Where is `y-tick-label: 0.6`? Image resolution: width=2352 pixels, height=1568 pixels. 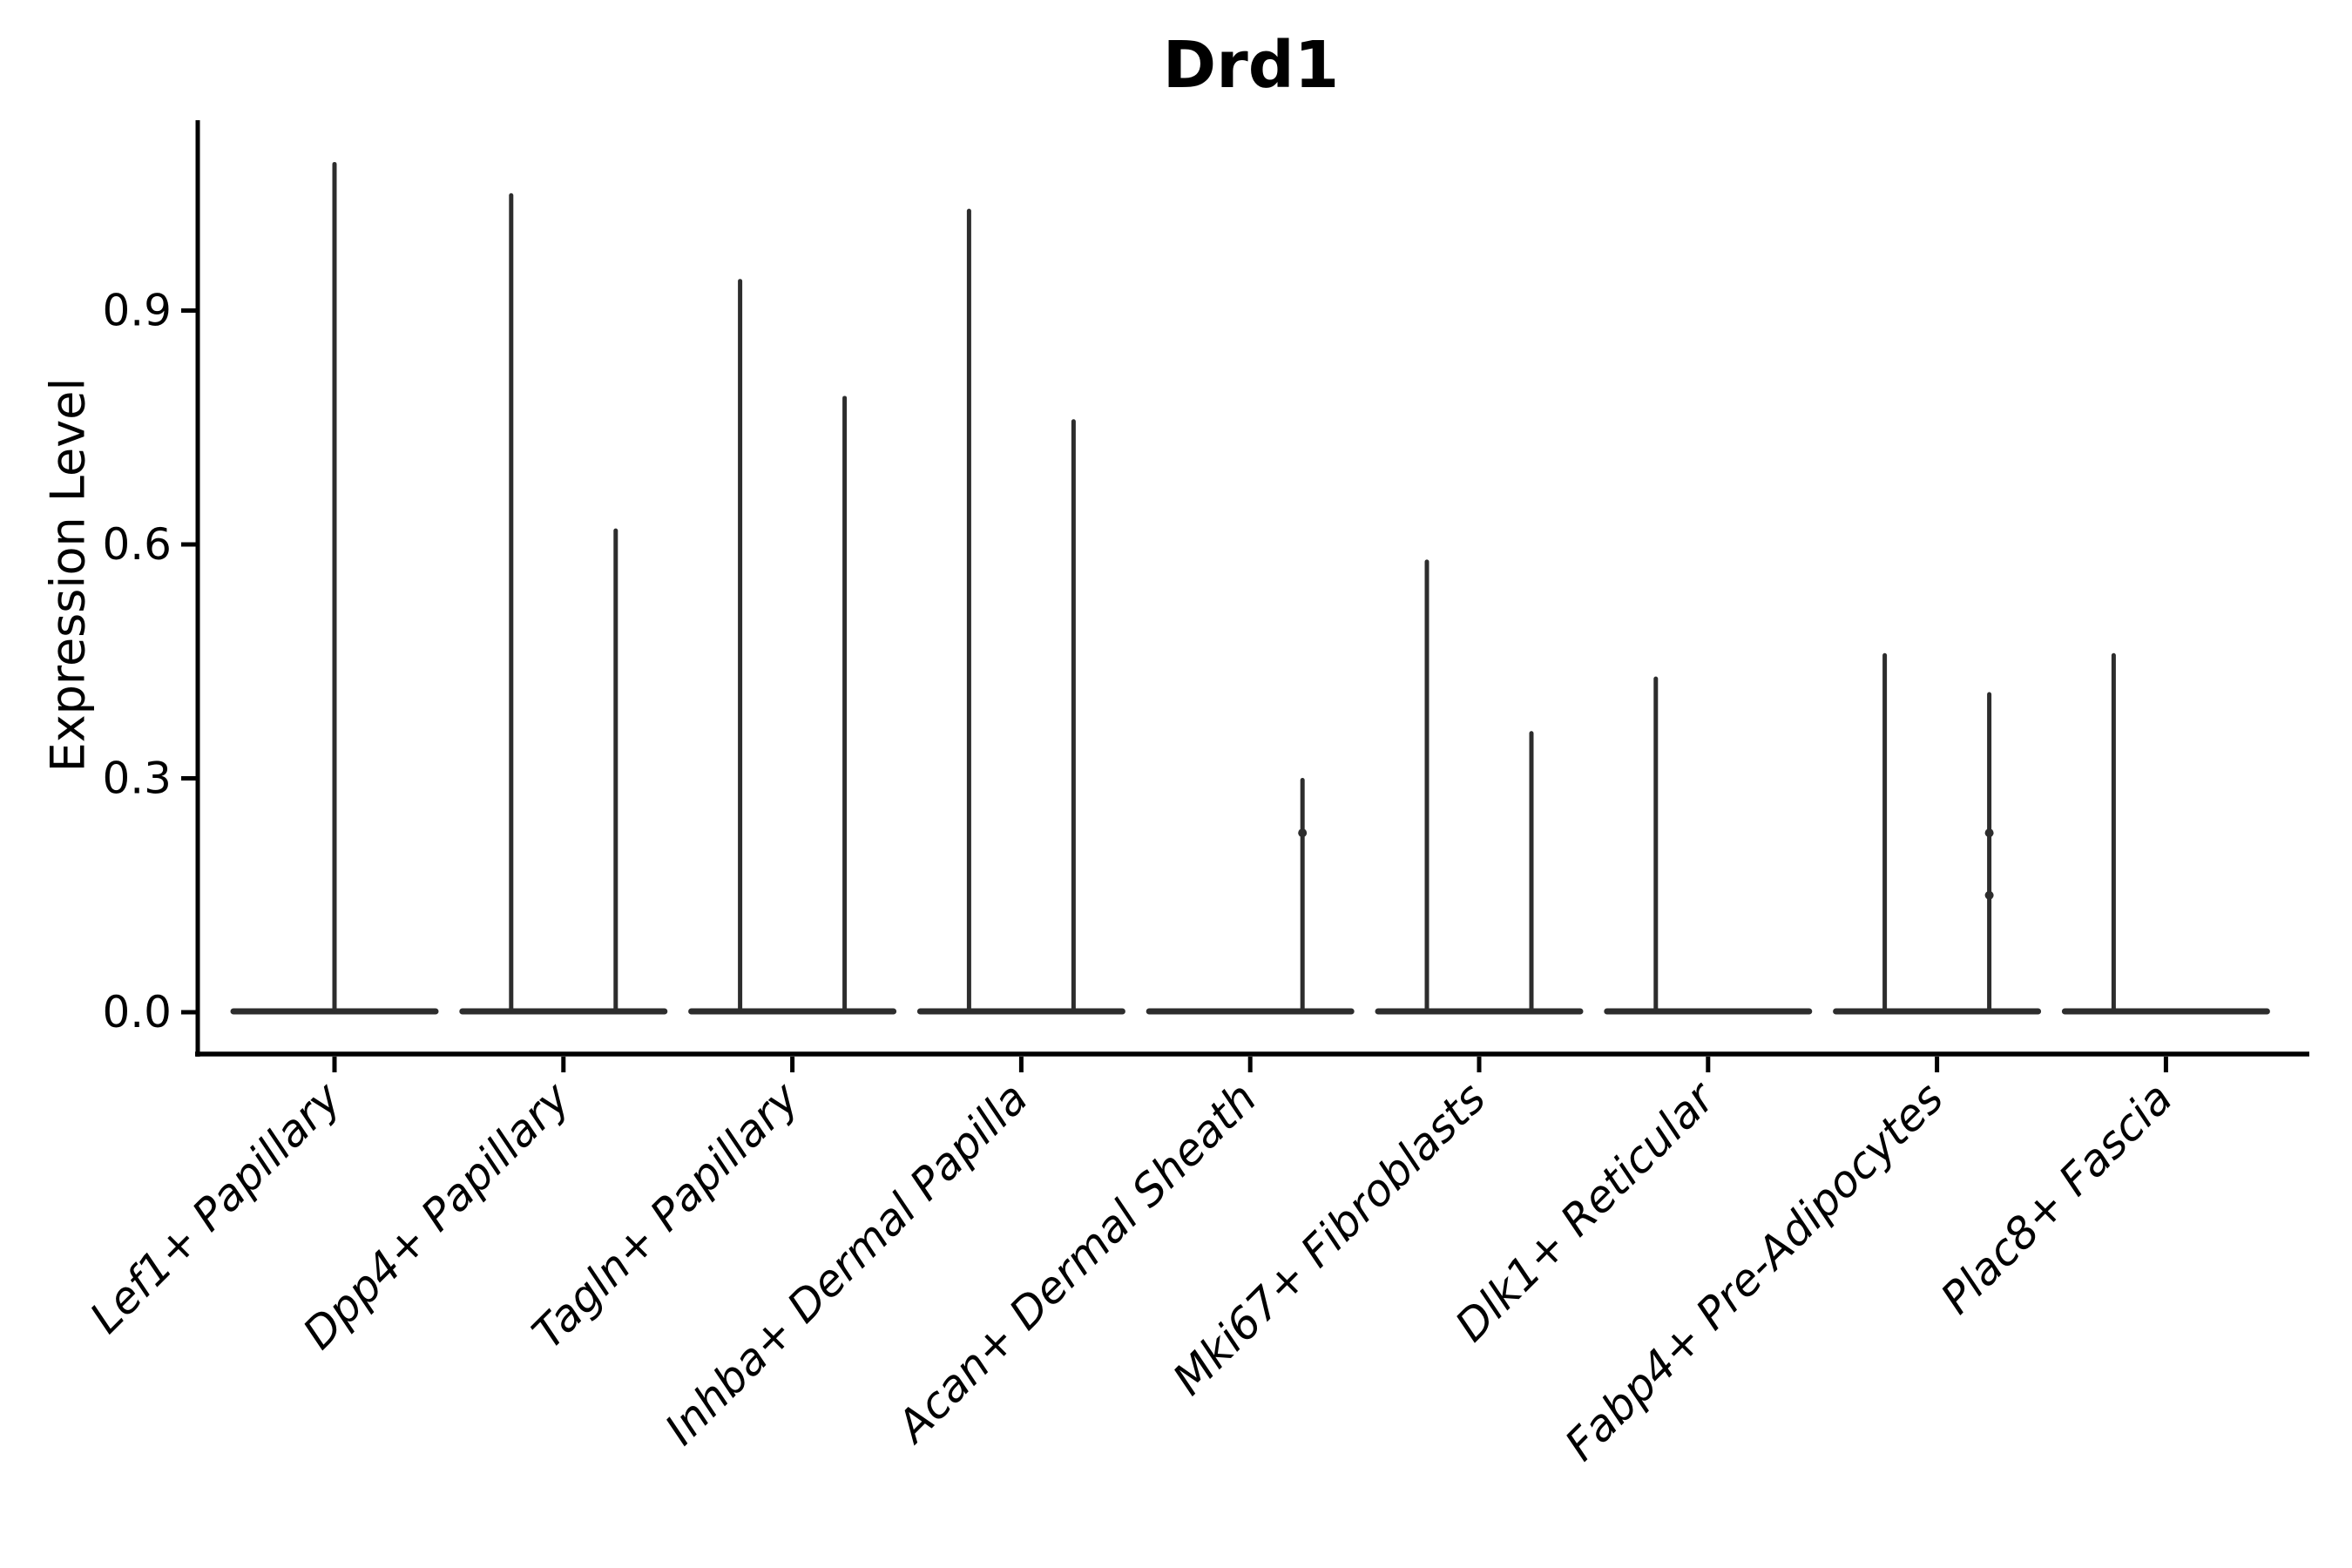
y-tick-label: 0.6 is located at coordinates (137, 544).